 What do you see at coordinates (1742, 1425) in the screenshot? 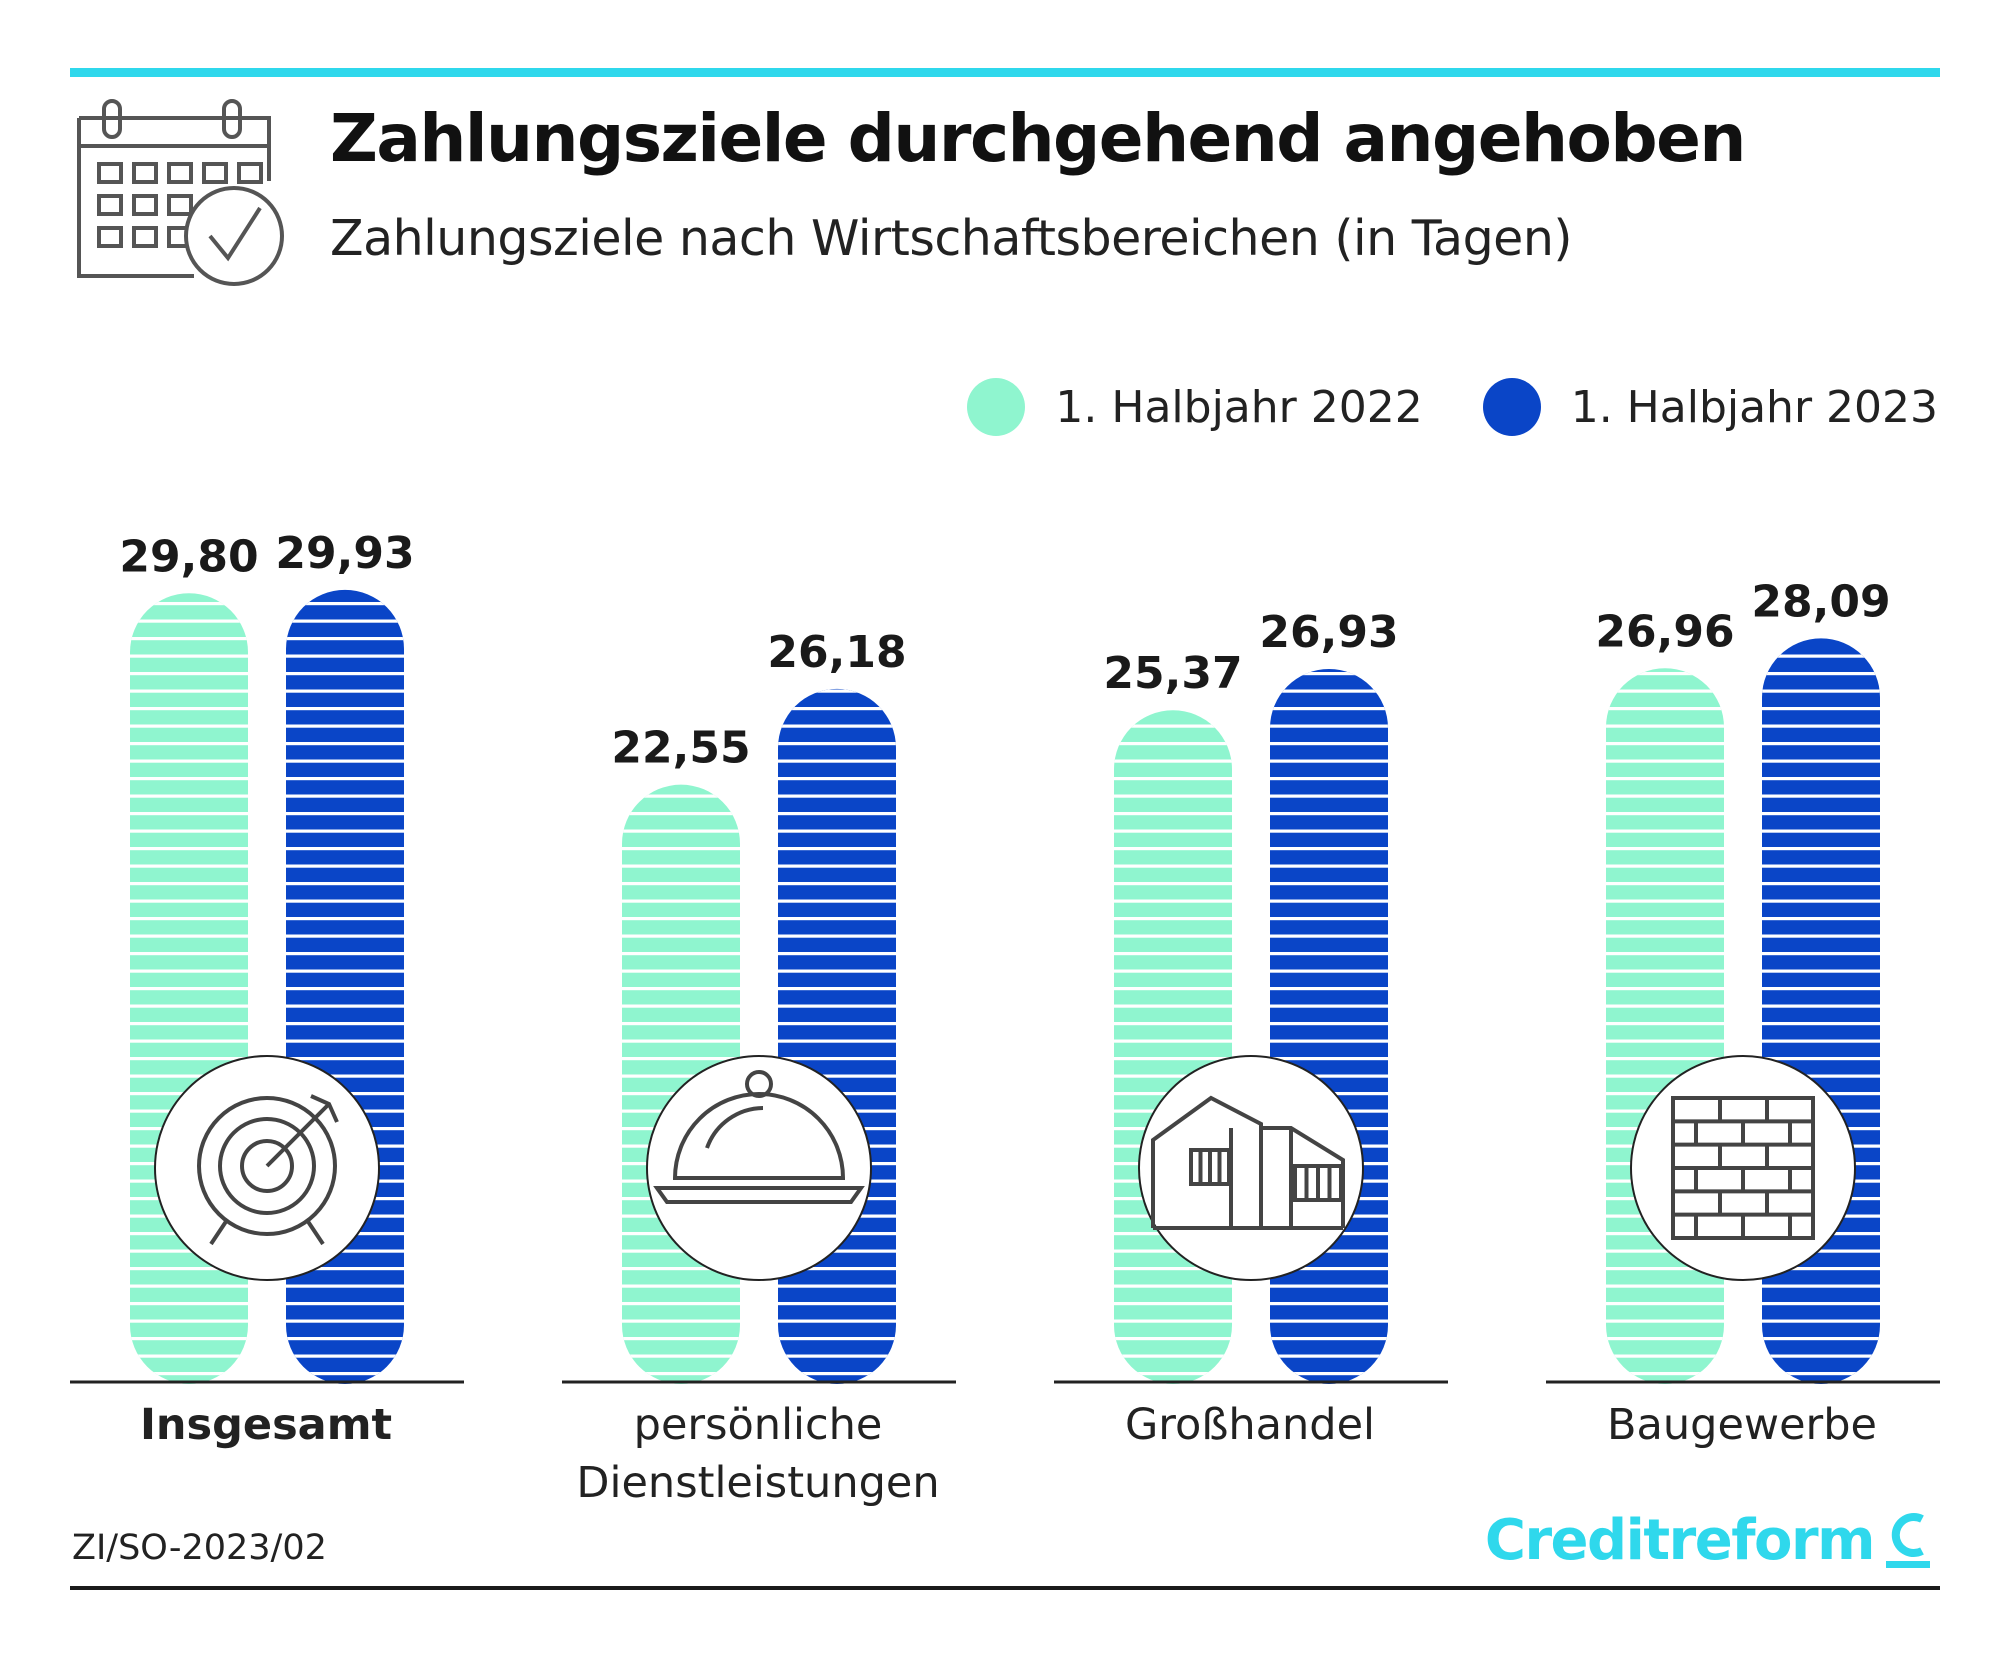
I see `category-label-baugewerbe: Baugewerbe` at bounding box center [1742, 1425].